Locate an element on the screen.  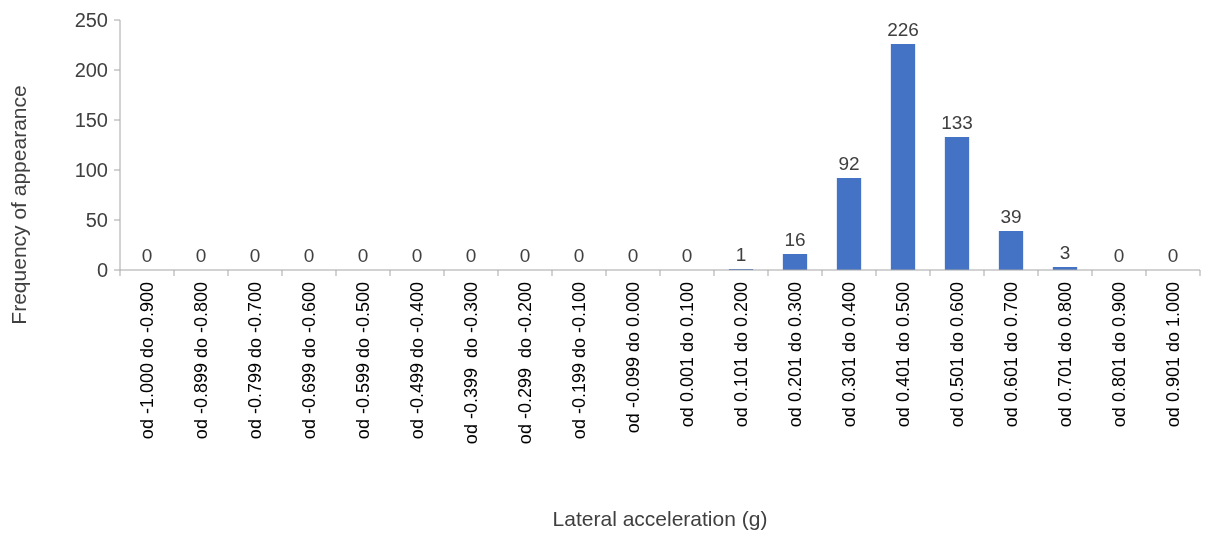
x-tick-label: od -0.899 do -0.800 is located at coordinates (201, 361).